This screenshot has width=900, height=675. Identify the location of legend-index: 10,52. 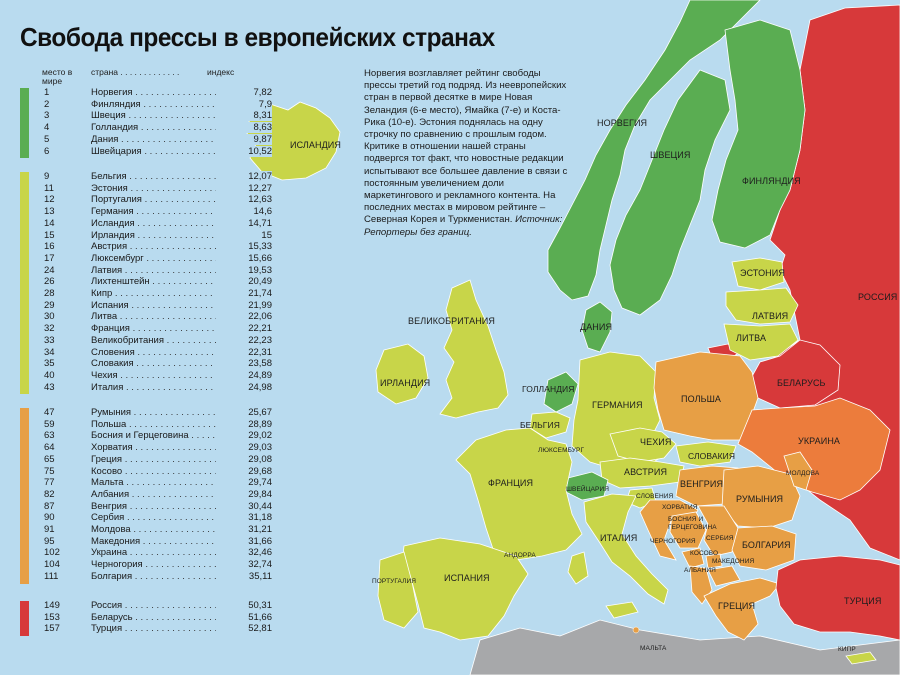
(244, 151).